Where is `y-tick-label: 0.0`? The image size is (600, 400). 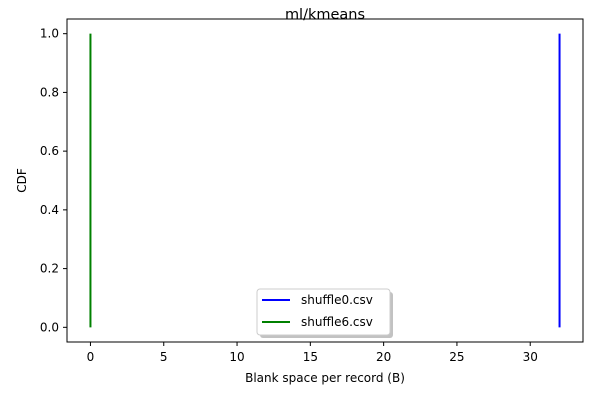
y-tick-label: 0.0 is located at coordinates (49, 327).